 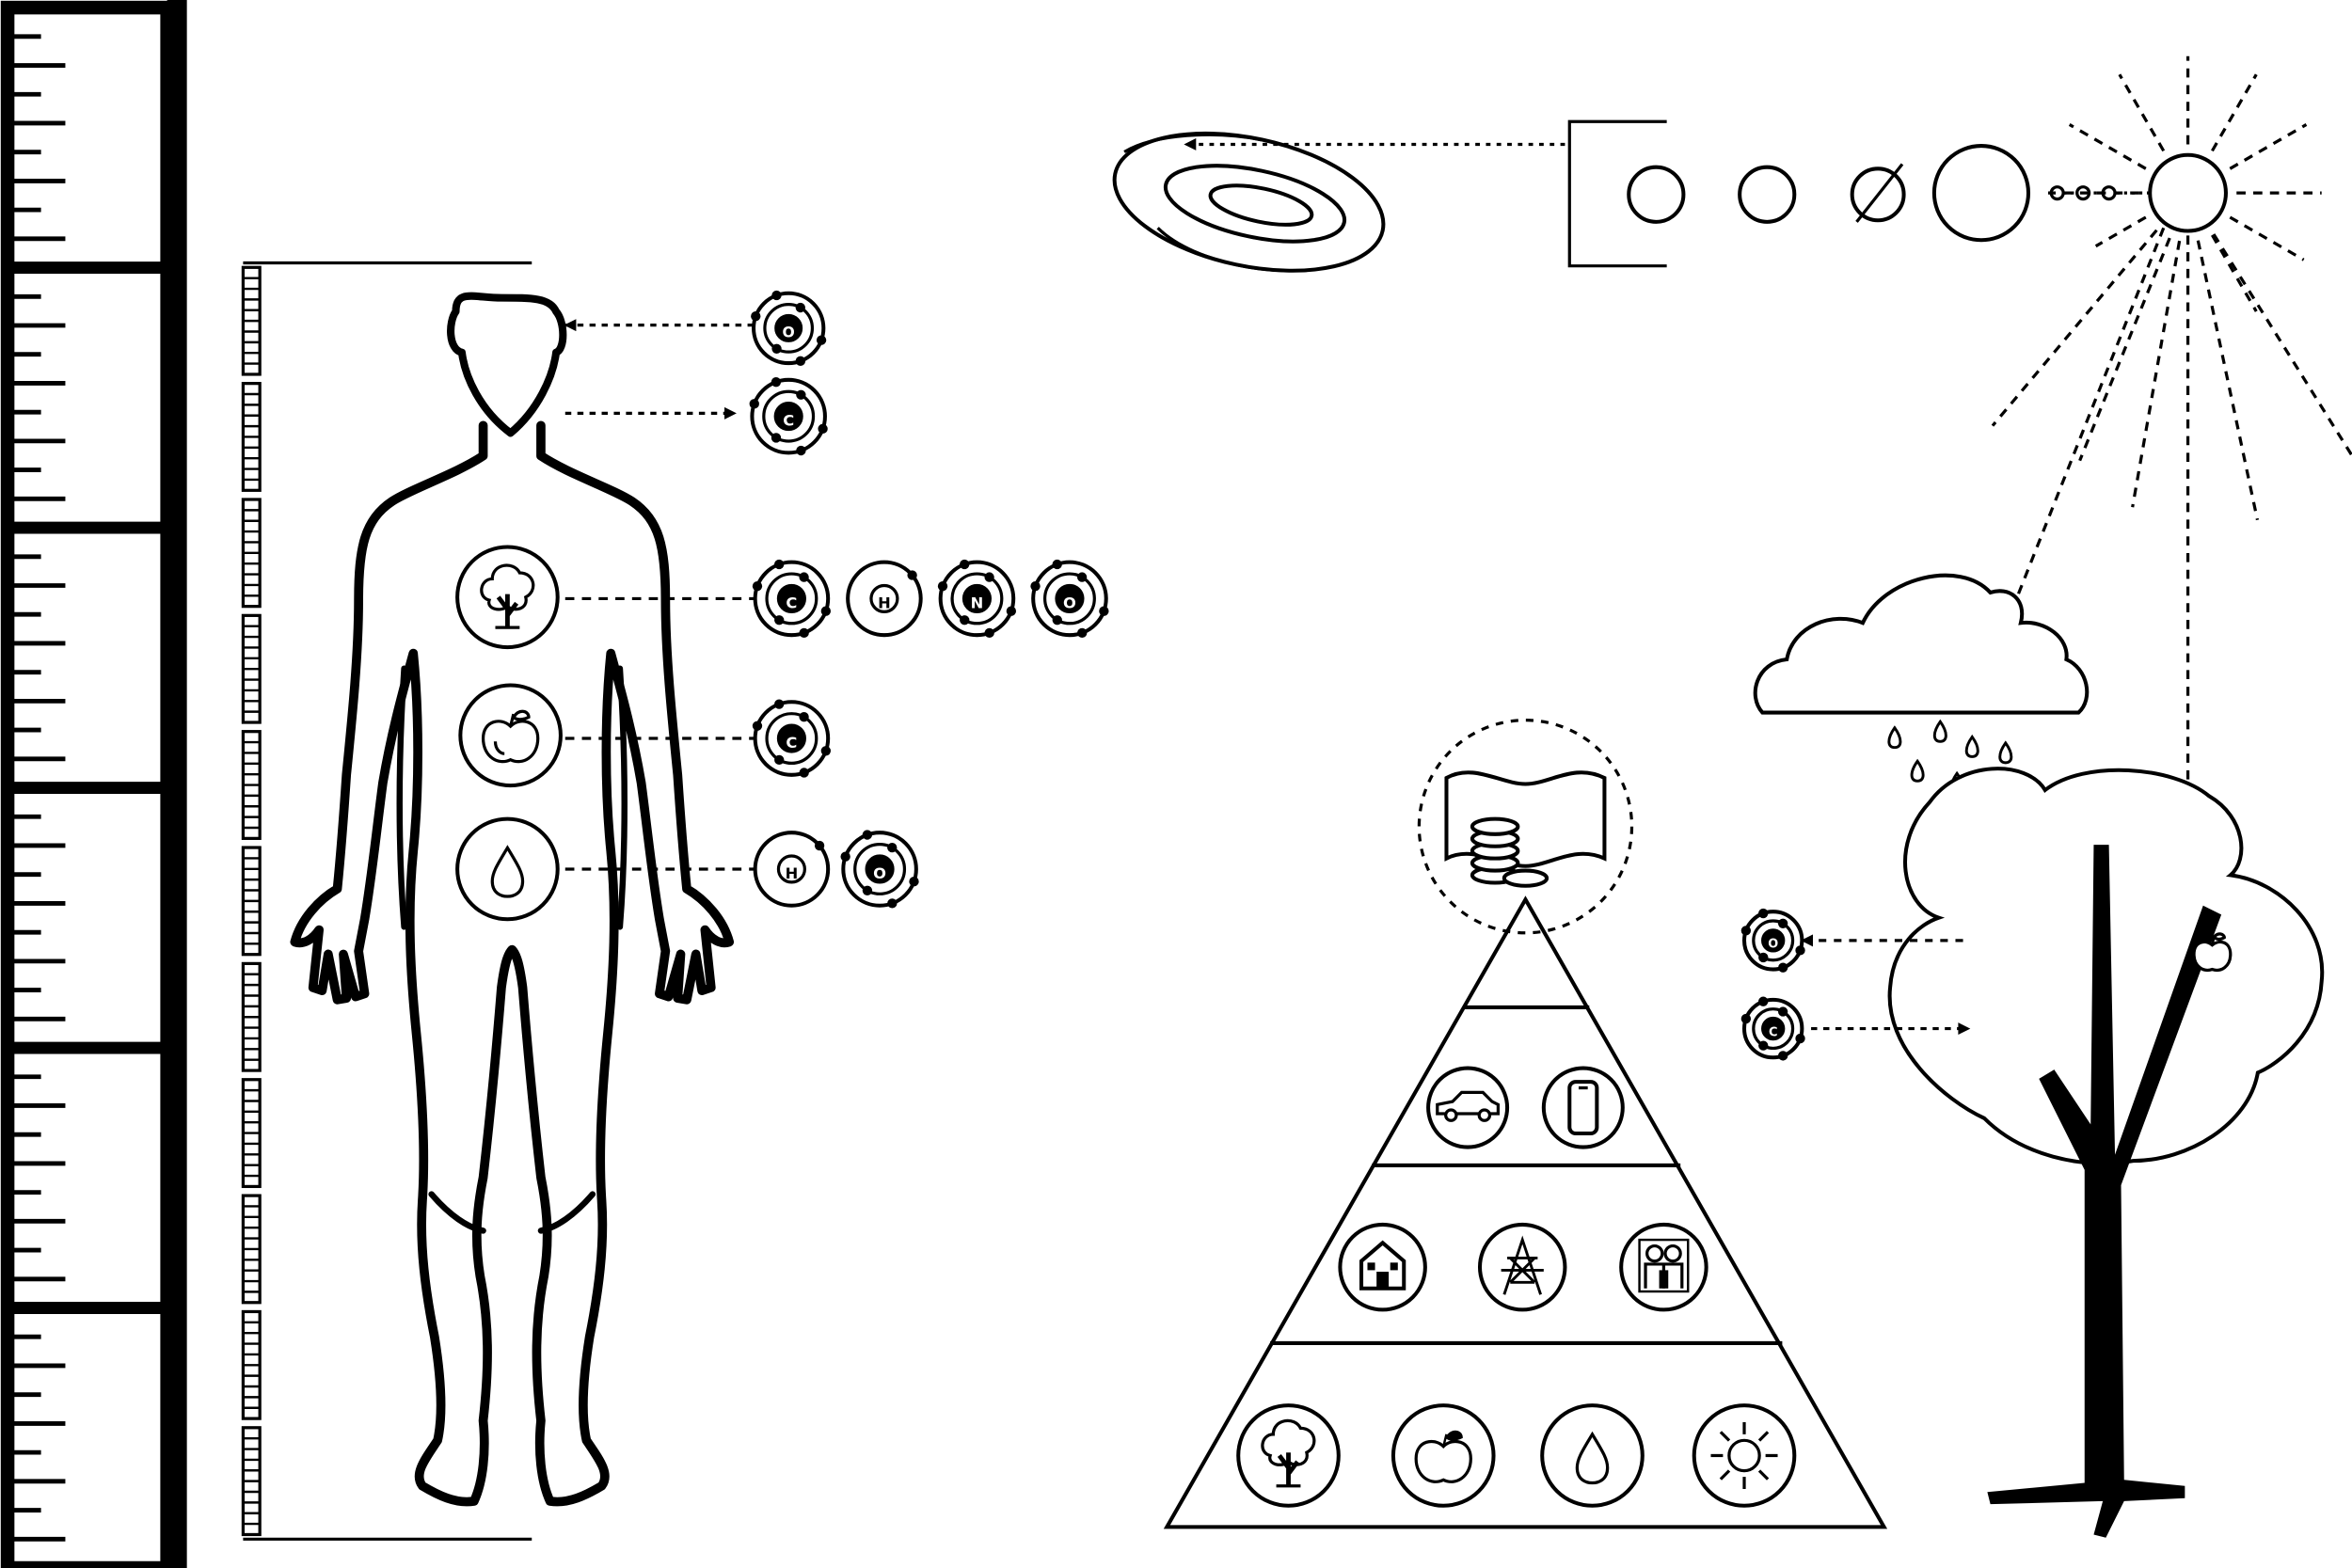 I want to click on organ-water, so click(x=507, y=869).